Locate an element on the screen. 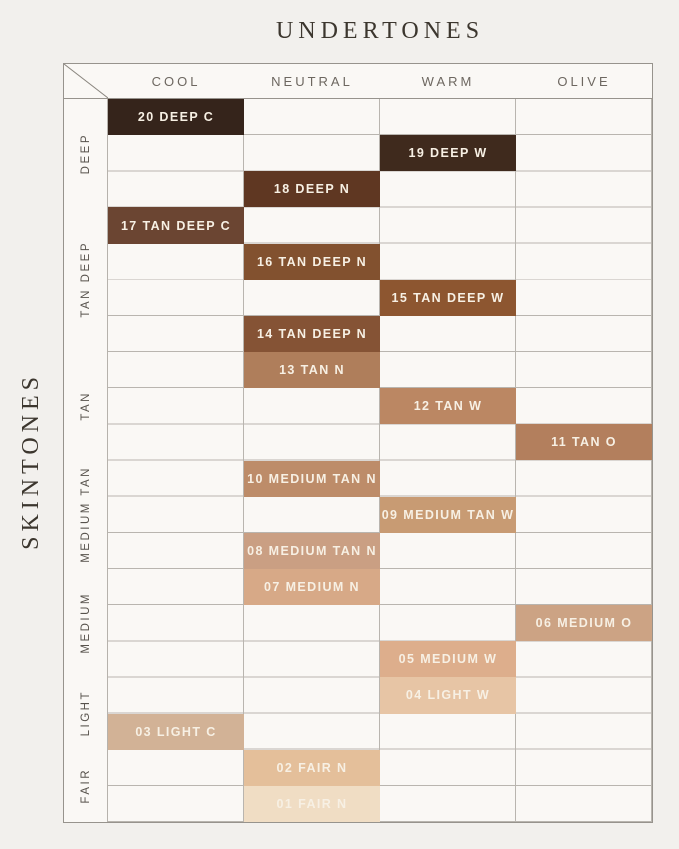 The width and height of the screenshot is (679, 849). row-group: TAN is located at coordinates (85, 406).